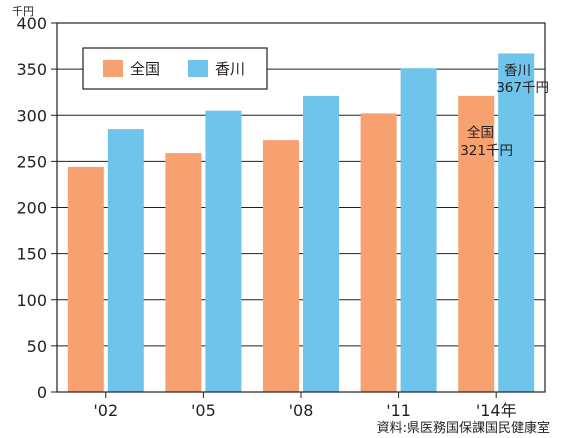 This screenshot has width=562, height=438. I want to click on y-tick-label: 150, so click(31, 254).